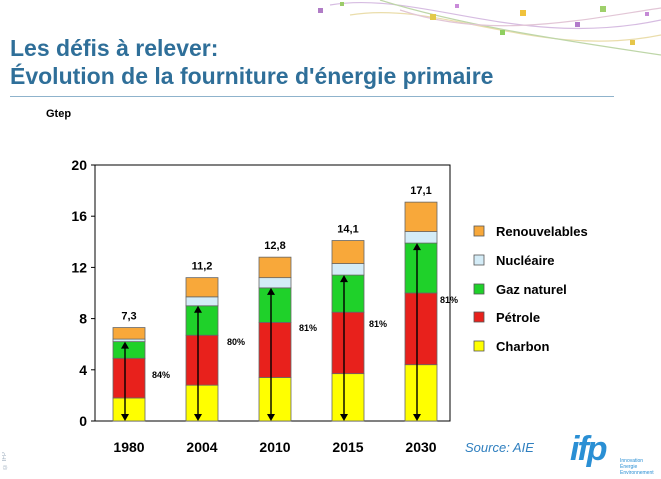 Image resolution: width=661 pixels, height=479 pixels. What do you see at coordinates (629, 467) in the screenshot?
I see `ifp-logo-tagline-2: Énergie` at bounding box center [629, 467].